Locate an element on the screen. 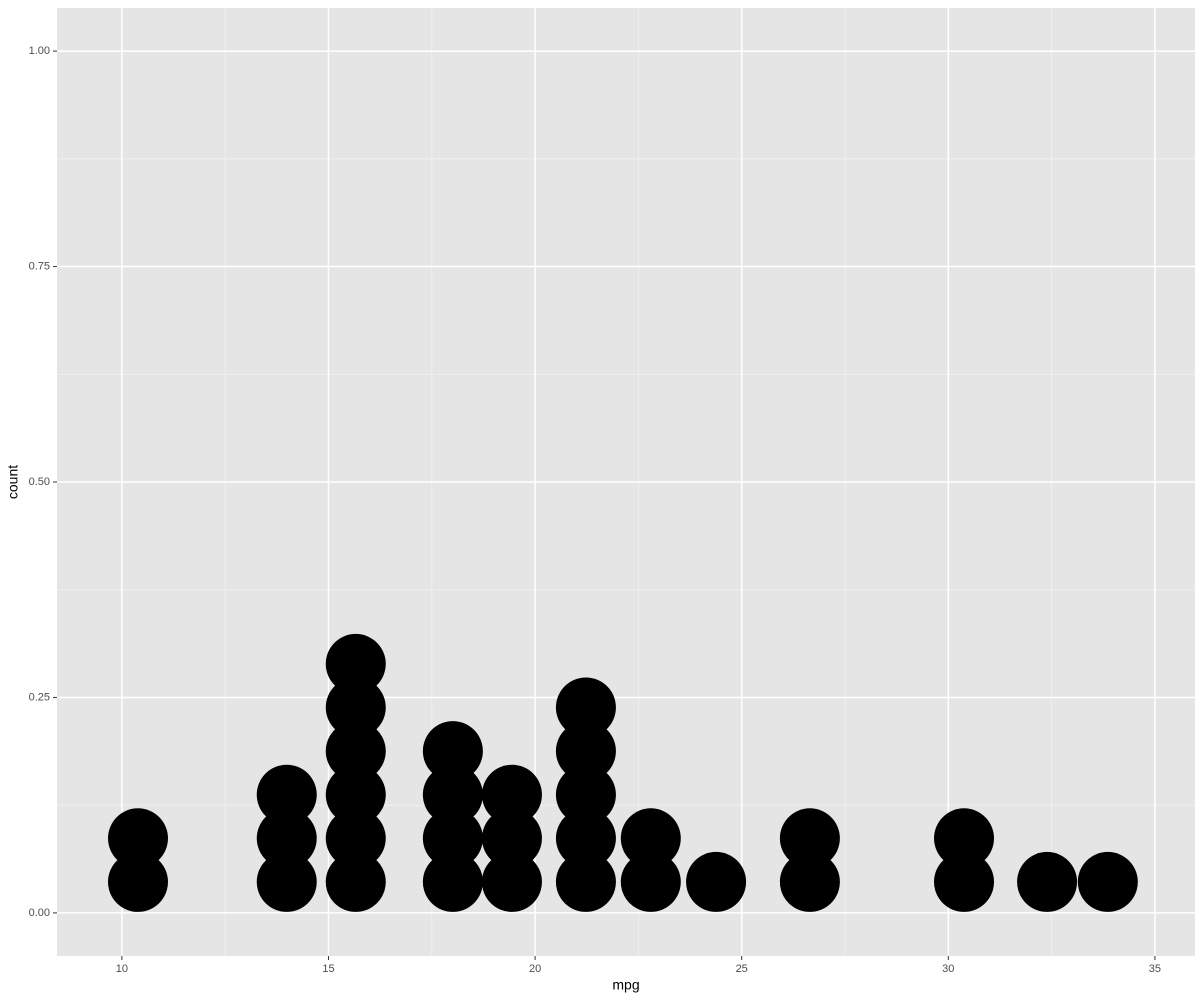 The height and width of the screenshot is (1000, 1200). y-axis-title: count is located at coordinates (13, 482).